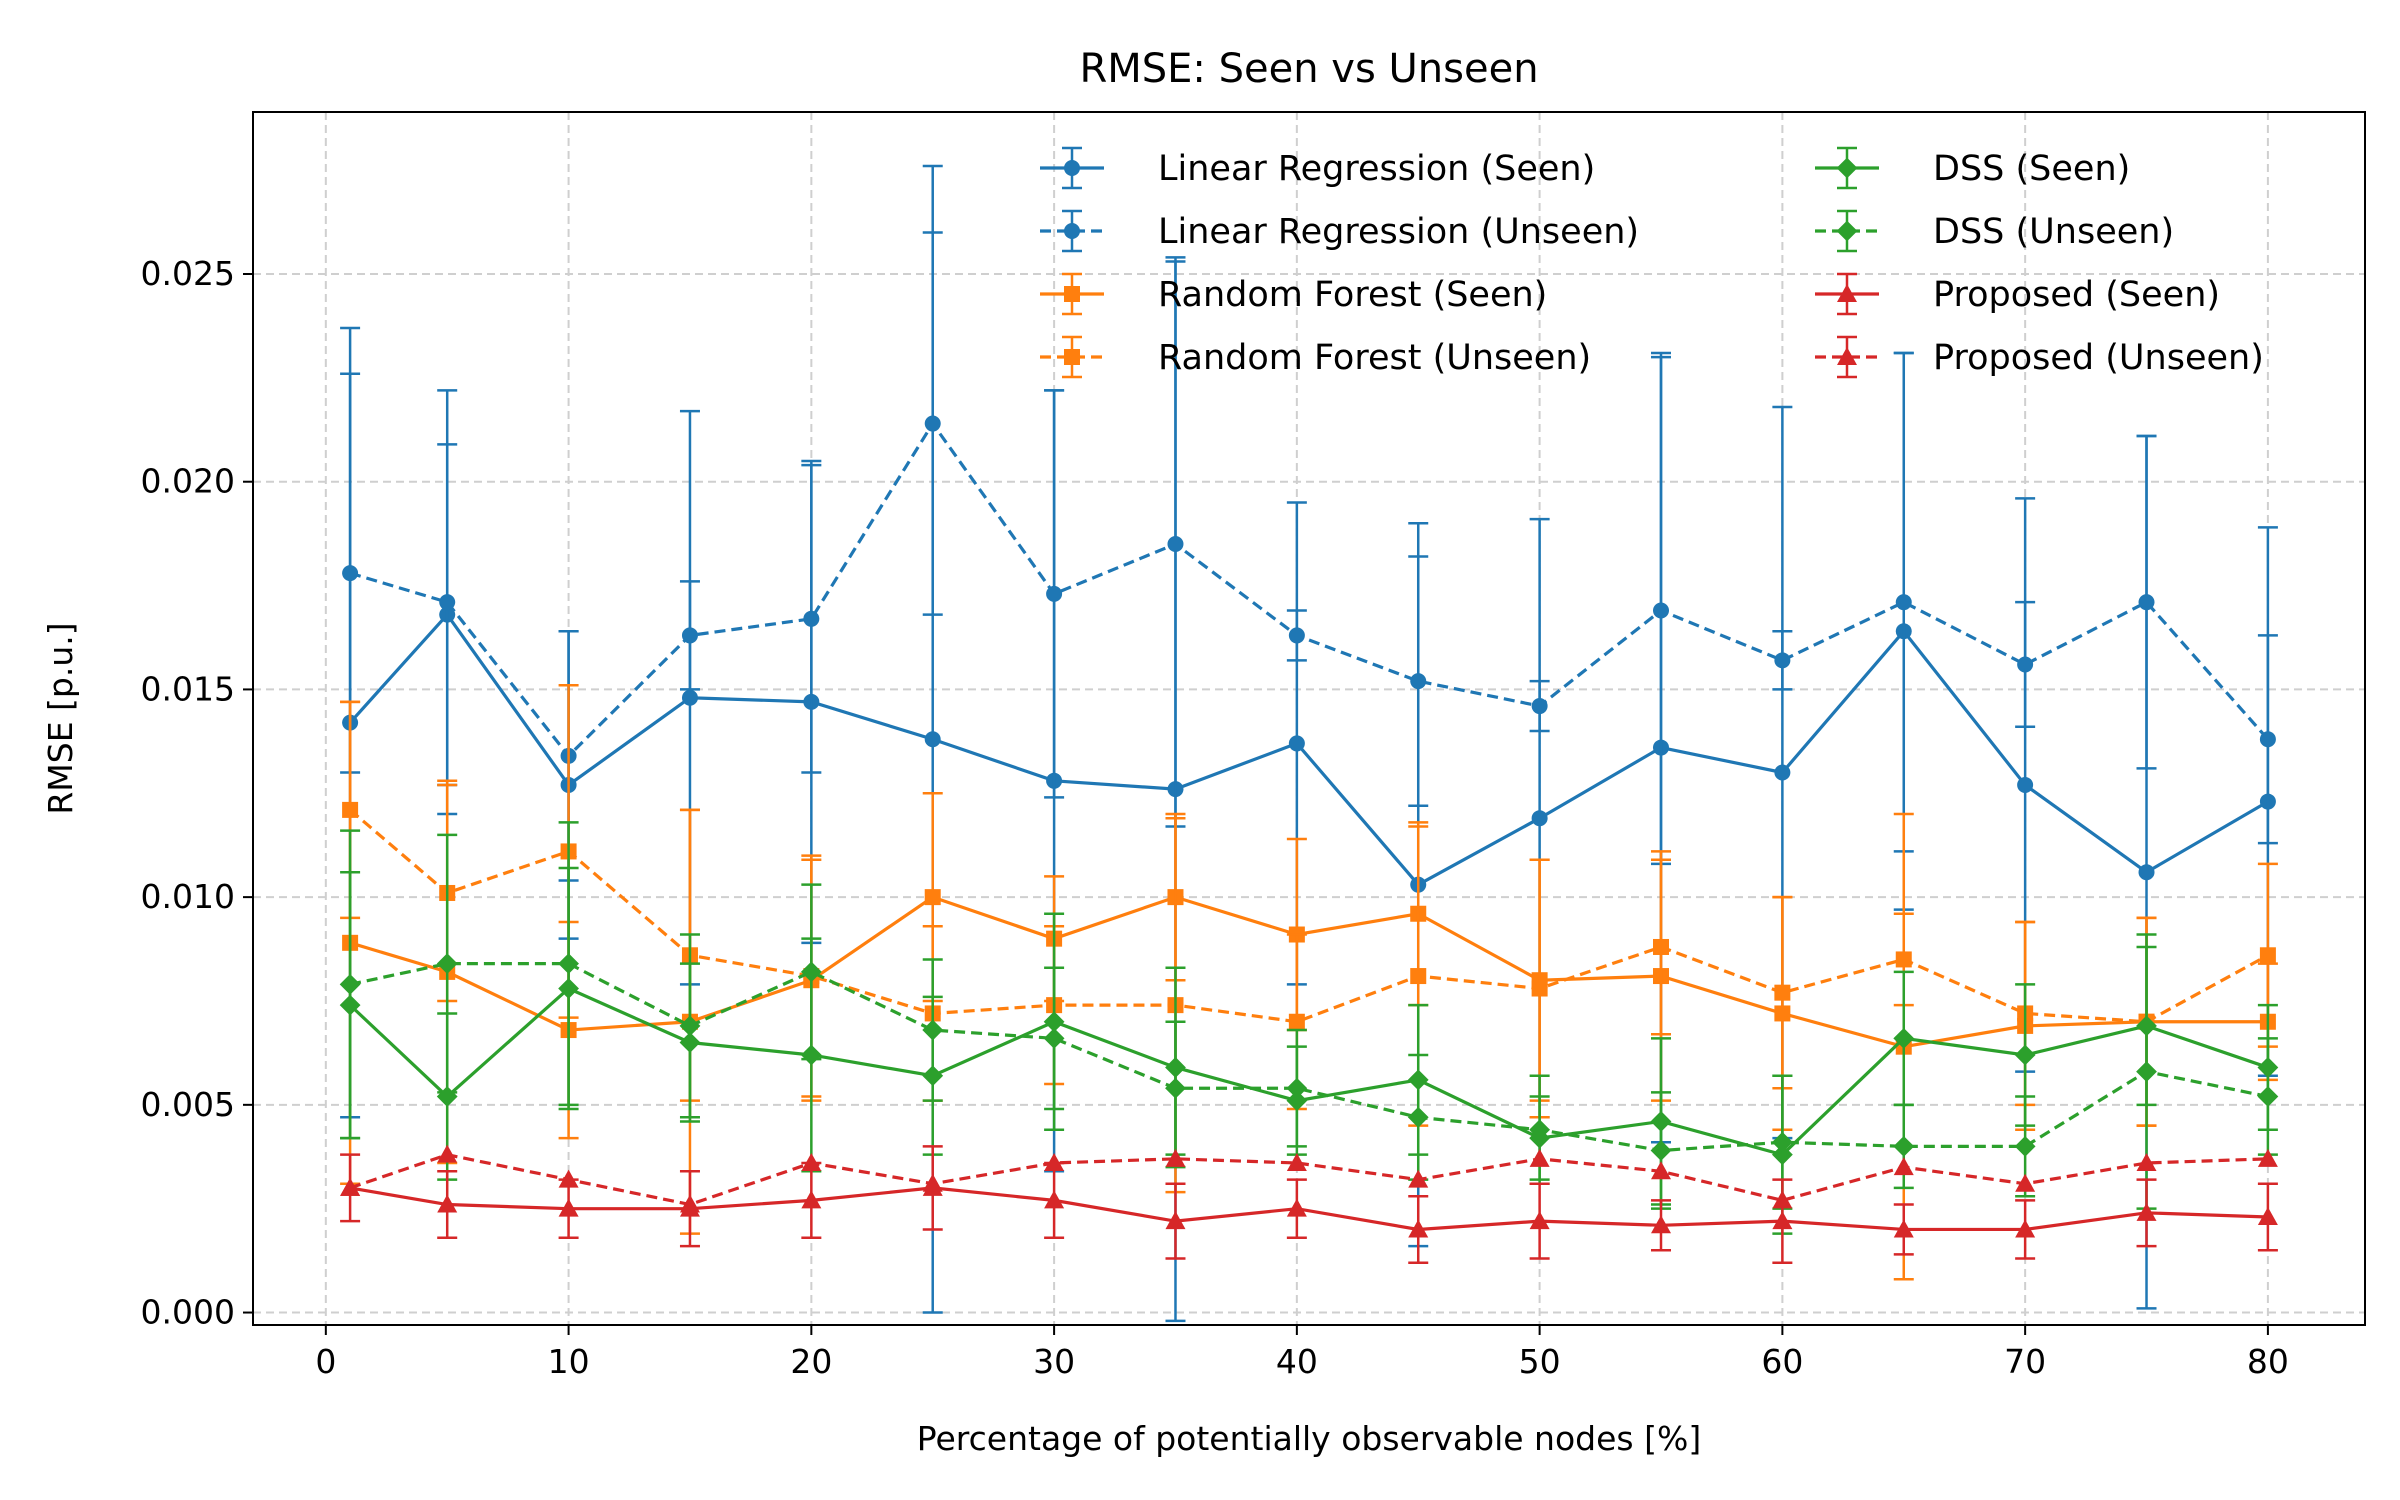 The image size is (2400, 1500). I want to click on y-tick-label: 0.015, so click(188, 688).